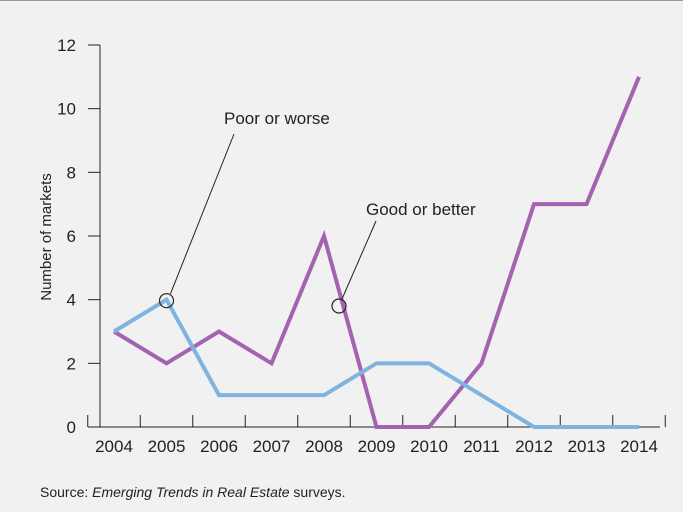  I want to click on top-rule, so click(341, 0).